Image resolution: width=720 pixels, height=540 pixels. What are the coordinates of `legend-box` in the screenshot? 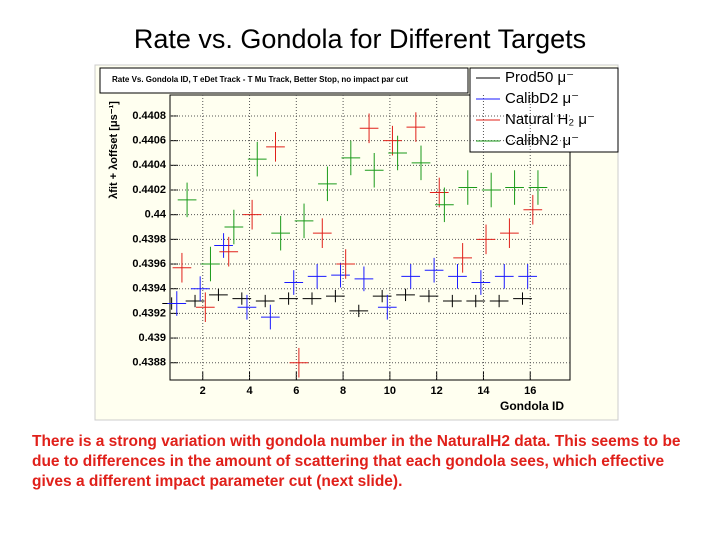 It's located at (544, 110).